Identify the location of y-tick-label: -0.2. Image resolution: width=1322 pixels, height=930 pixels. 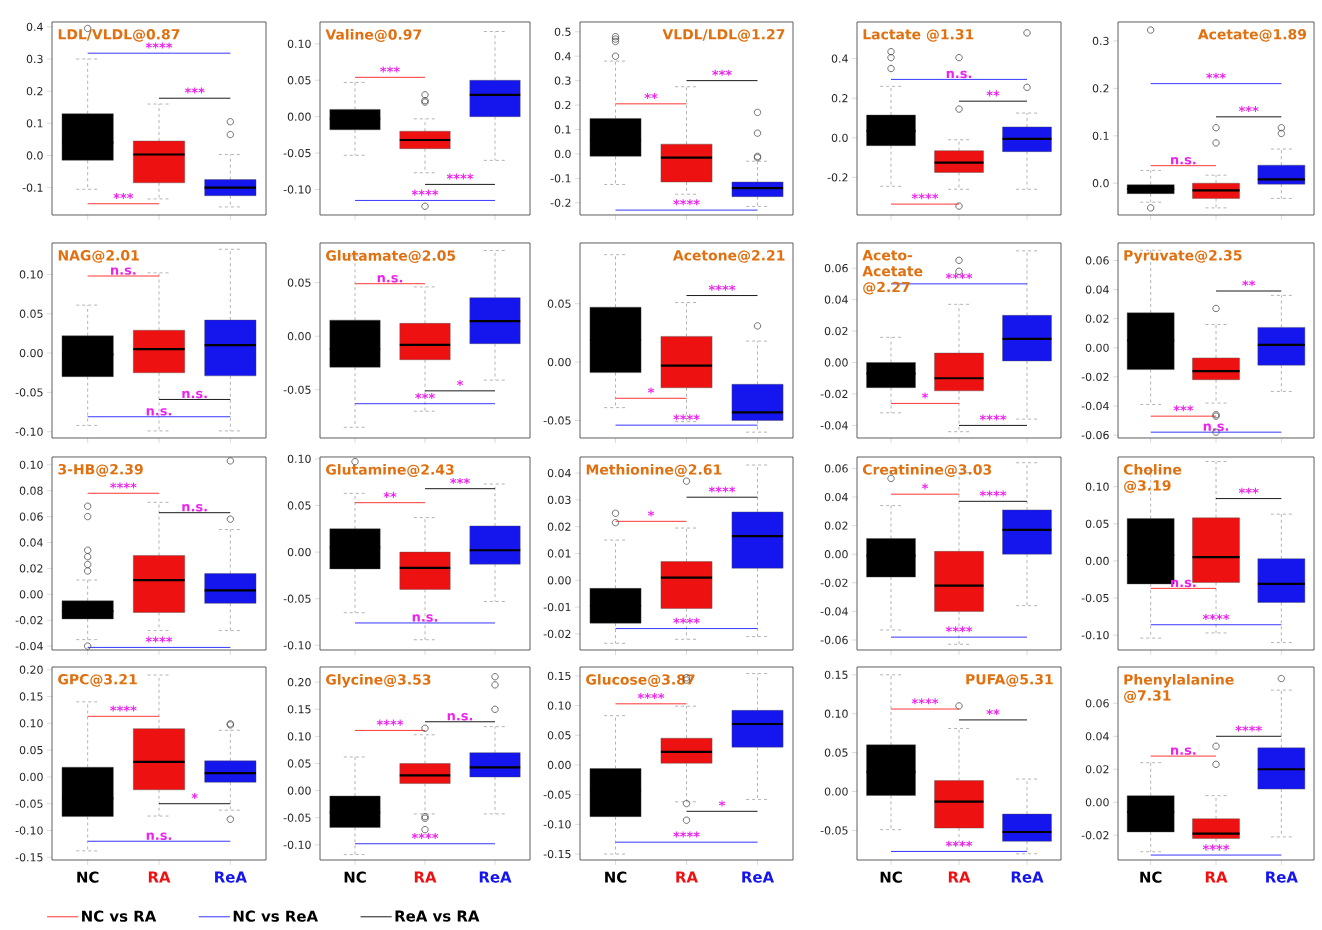
(837, 177).